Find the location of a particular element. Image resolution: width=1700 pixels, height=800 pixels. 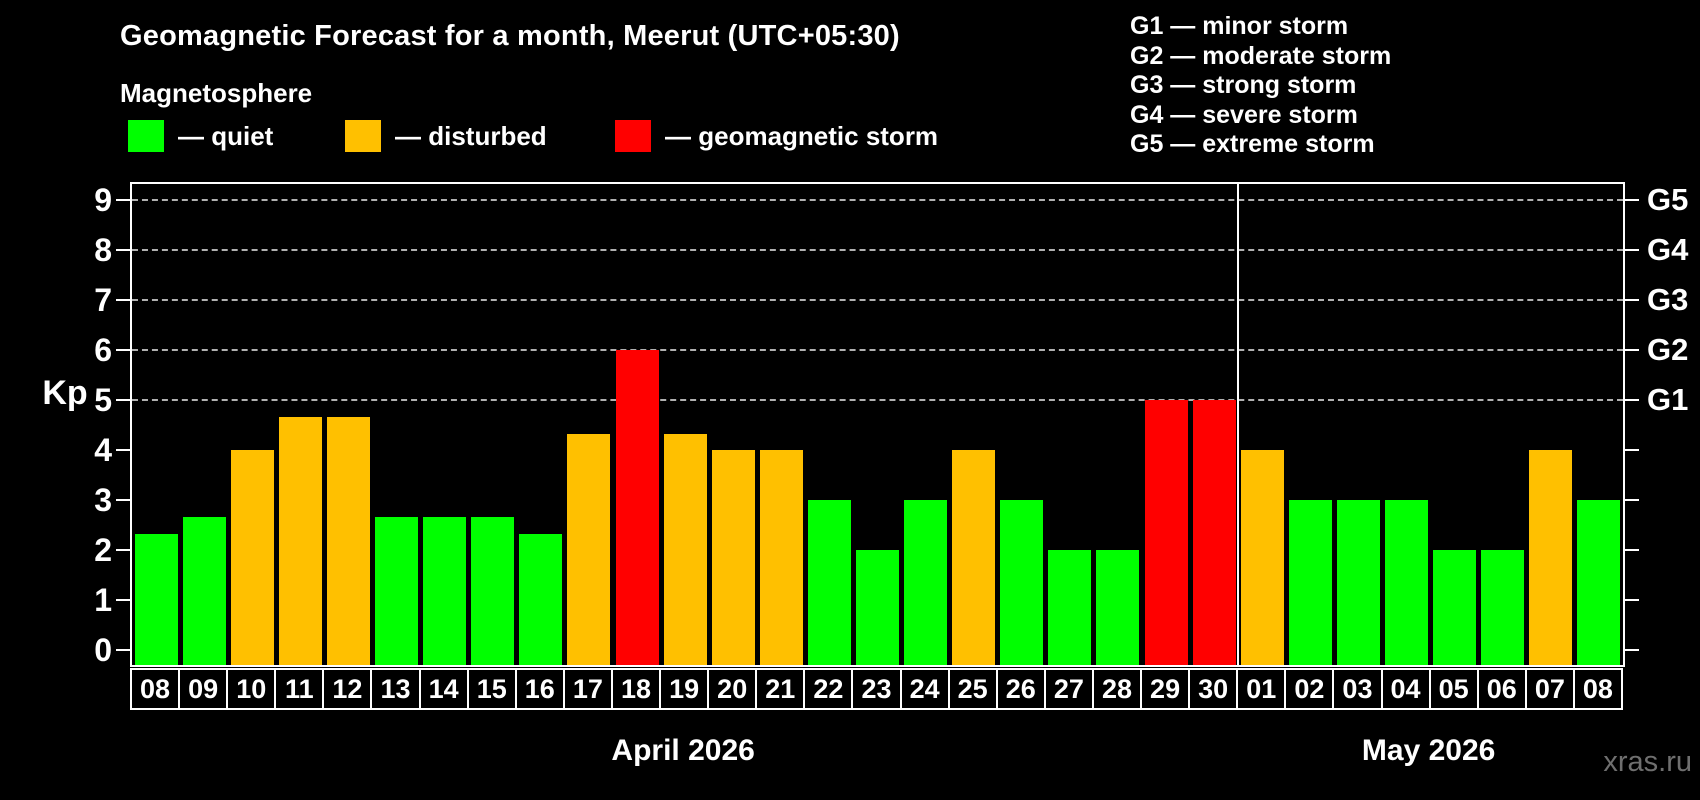

day-label-april-22: 22 is located at coordinates (828, 689).